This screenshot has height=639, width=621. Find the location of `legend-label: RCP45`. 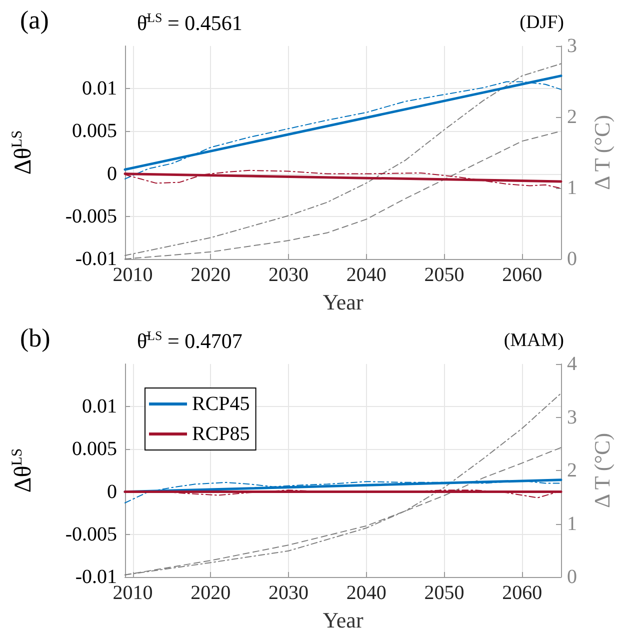

legend-label: RCP45 is located at coordinates (221, 404).